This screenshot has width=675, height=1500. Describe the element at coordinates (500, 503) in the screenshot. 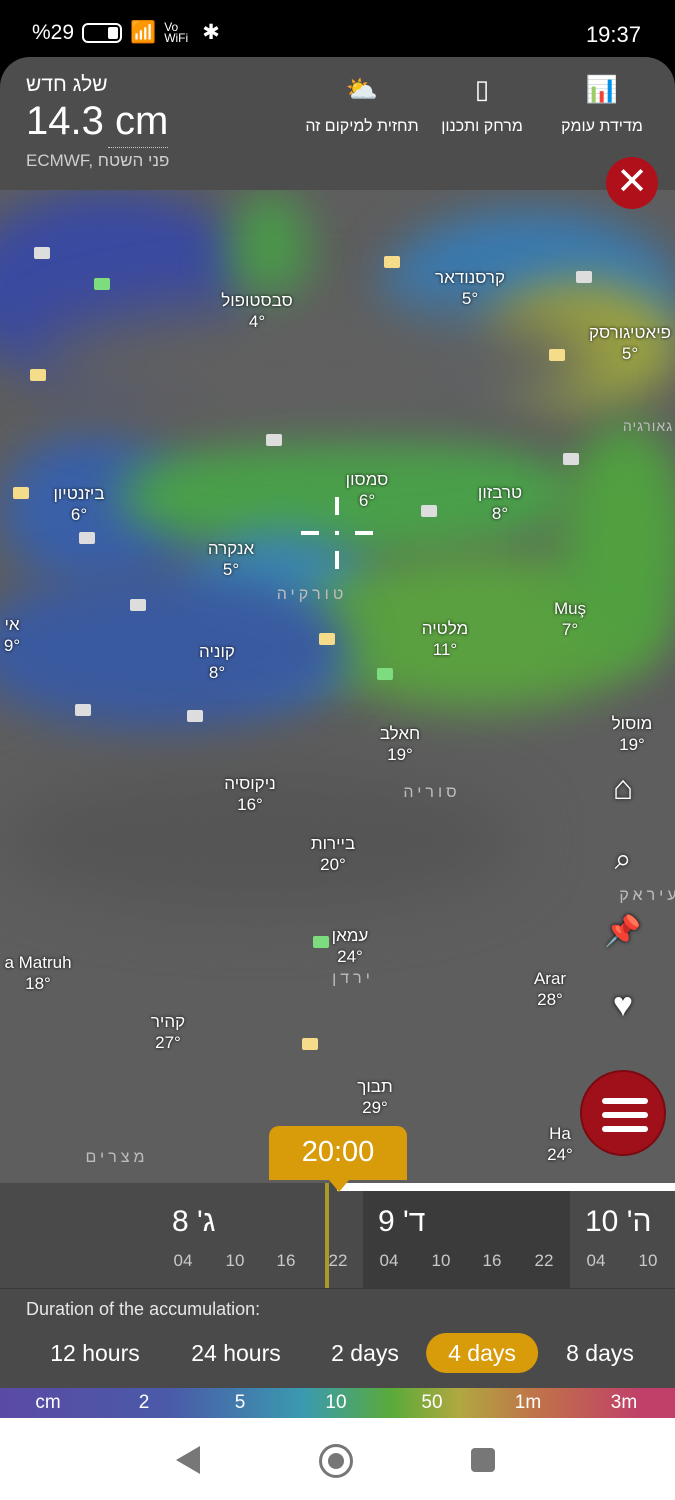

I see `city-label: טרבזון 8°` at that location.